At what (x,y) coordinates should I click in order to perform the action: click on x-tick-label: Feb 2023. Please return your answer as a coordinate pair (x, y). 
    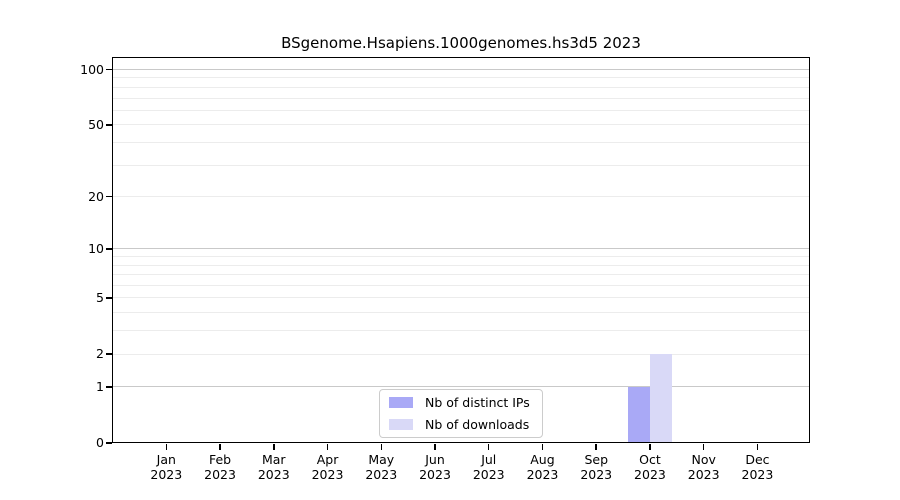
    Looking at the image, I should click on (220, 467).